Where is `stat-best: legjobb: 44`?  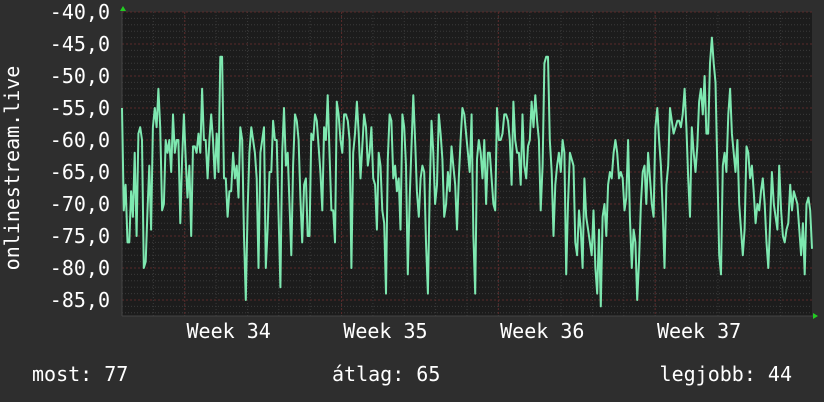
stat-best: legjobb: 44 is located at coordinates (726, 374).